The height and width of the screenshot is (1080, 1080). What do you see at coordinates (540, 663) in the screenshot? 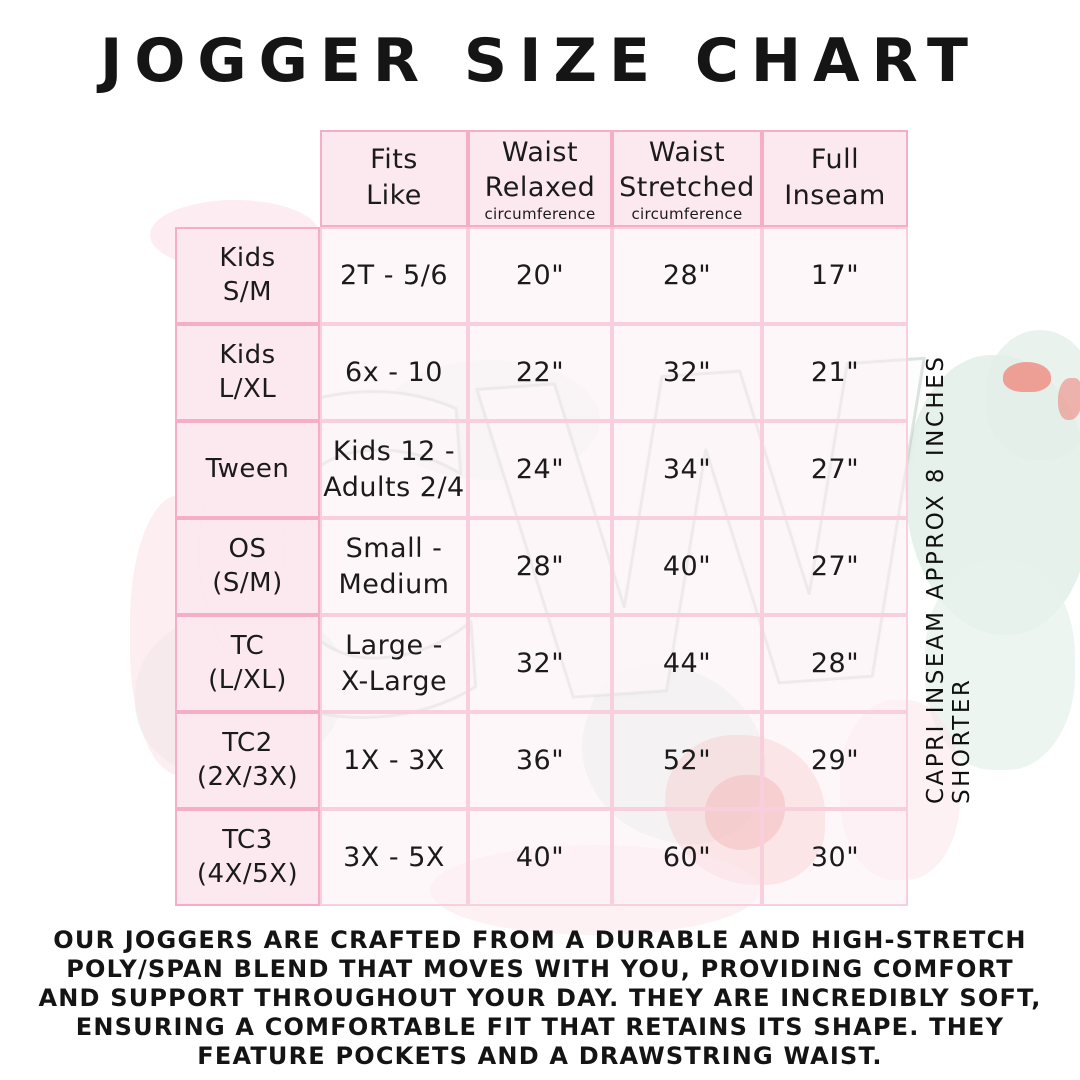
I see `cell-waist-relaxed: 32"` at bounding box center [540, 663].